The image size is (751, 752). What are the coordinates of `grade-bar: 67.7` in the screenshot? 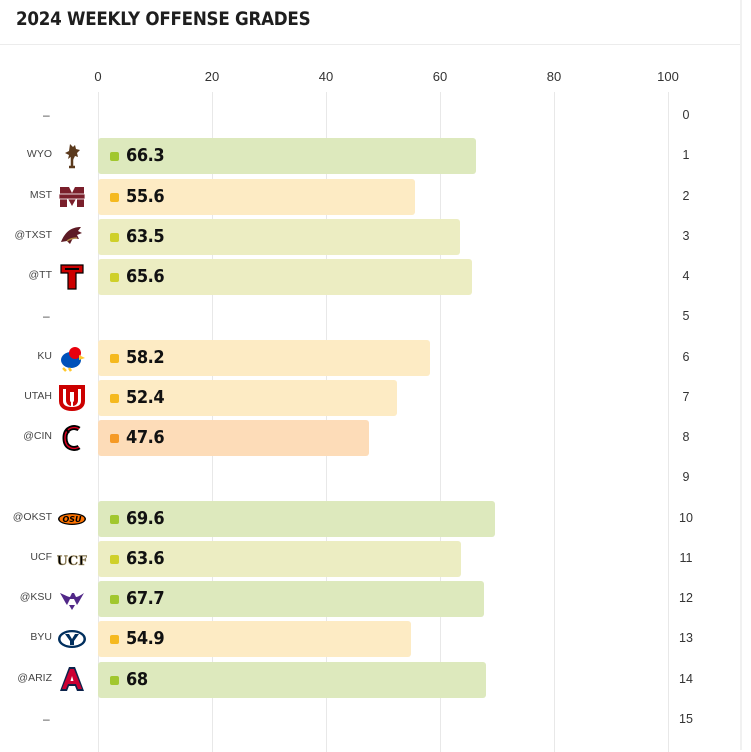 It's located at (291, 599).